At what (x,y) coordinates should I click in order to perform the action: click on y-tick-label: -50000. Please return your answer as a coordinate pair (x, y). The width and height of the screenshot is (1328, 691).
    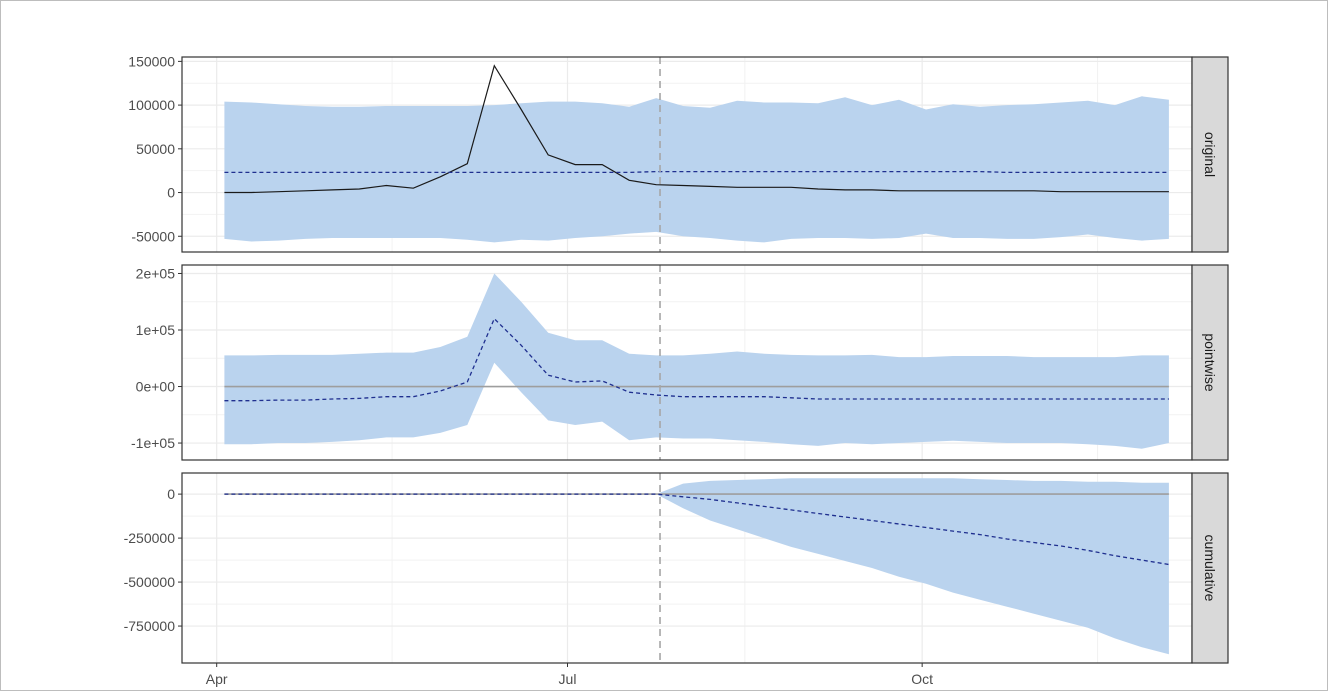
    Looking at the image, I should click on (153, 236).